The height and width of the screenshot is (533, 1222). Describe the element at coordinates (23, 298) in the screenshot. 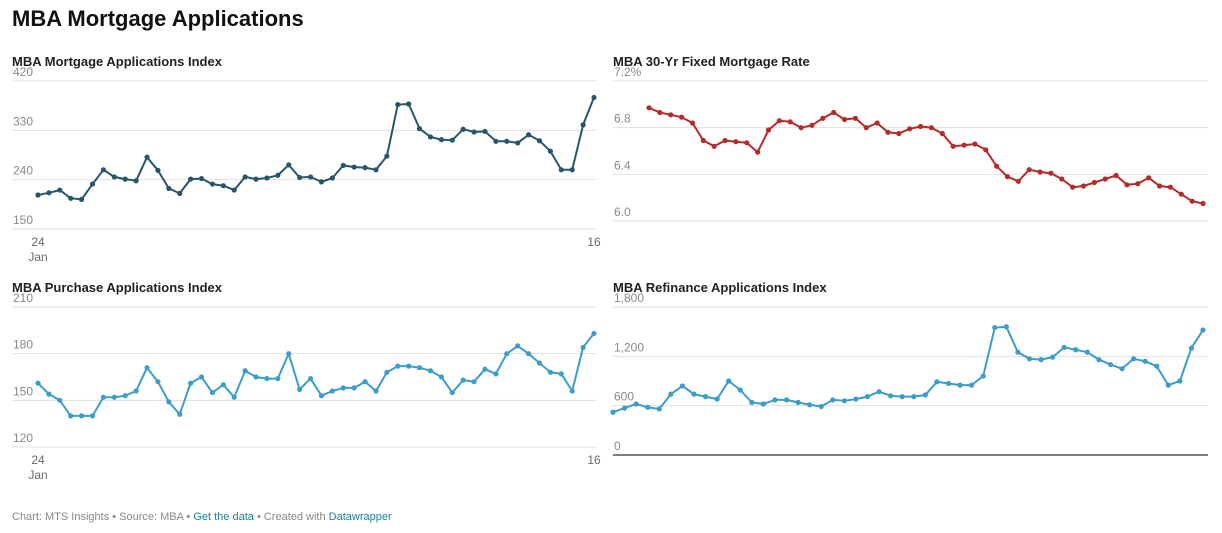

I see `y-tick-label: 210` at that location.